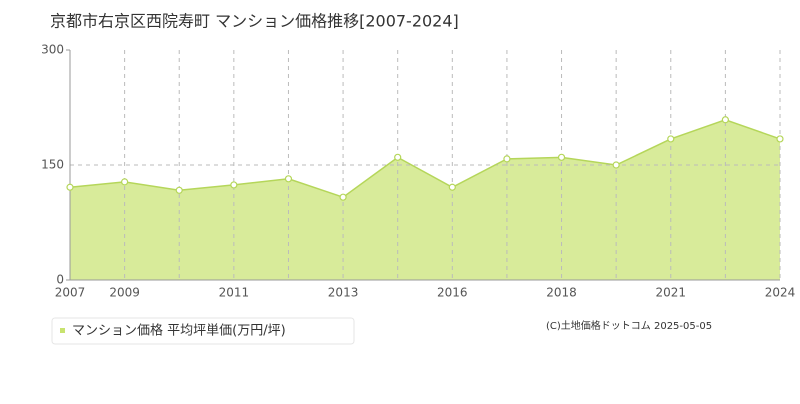  Describe the element at coordinates (452, 293) in the screenshot. I see `x-tick-label: 2016` at that location.